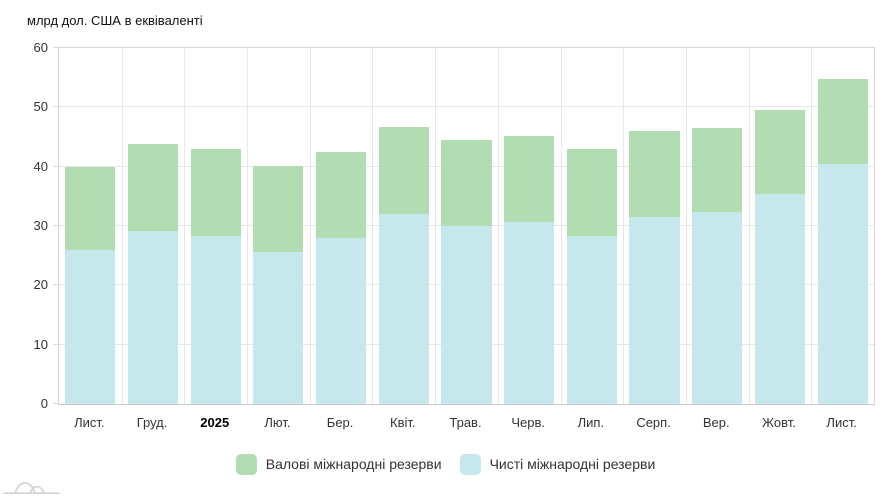  Describe the element at coordinates (779, 422) in the screenshot. I see `x-axis-label: Жовт.` at that location.